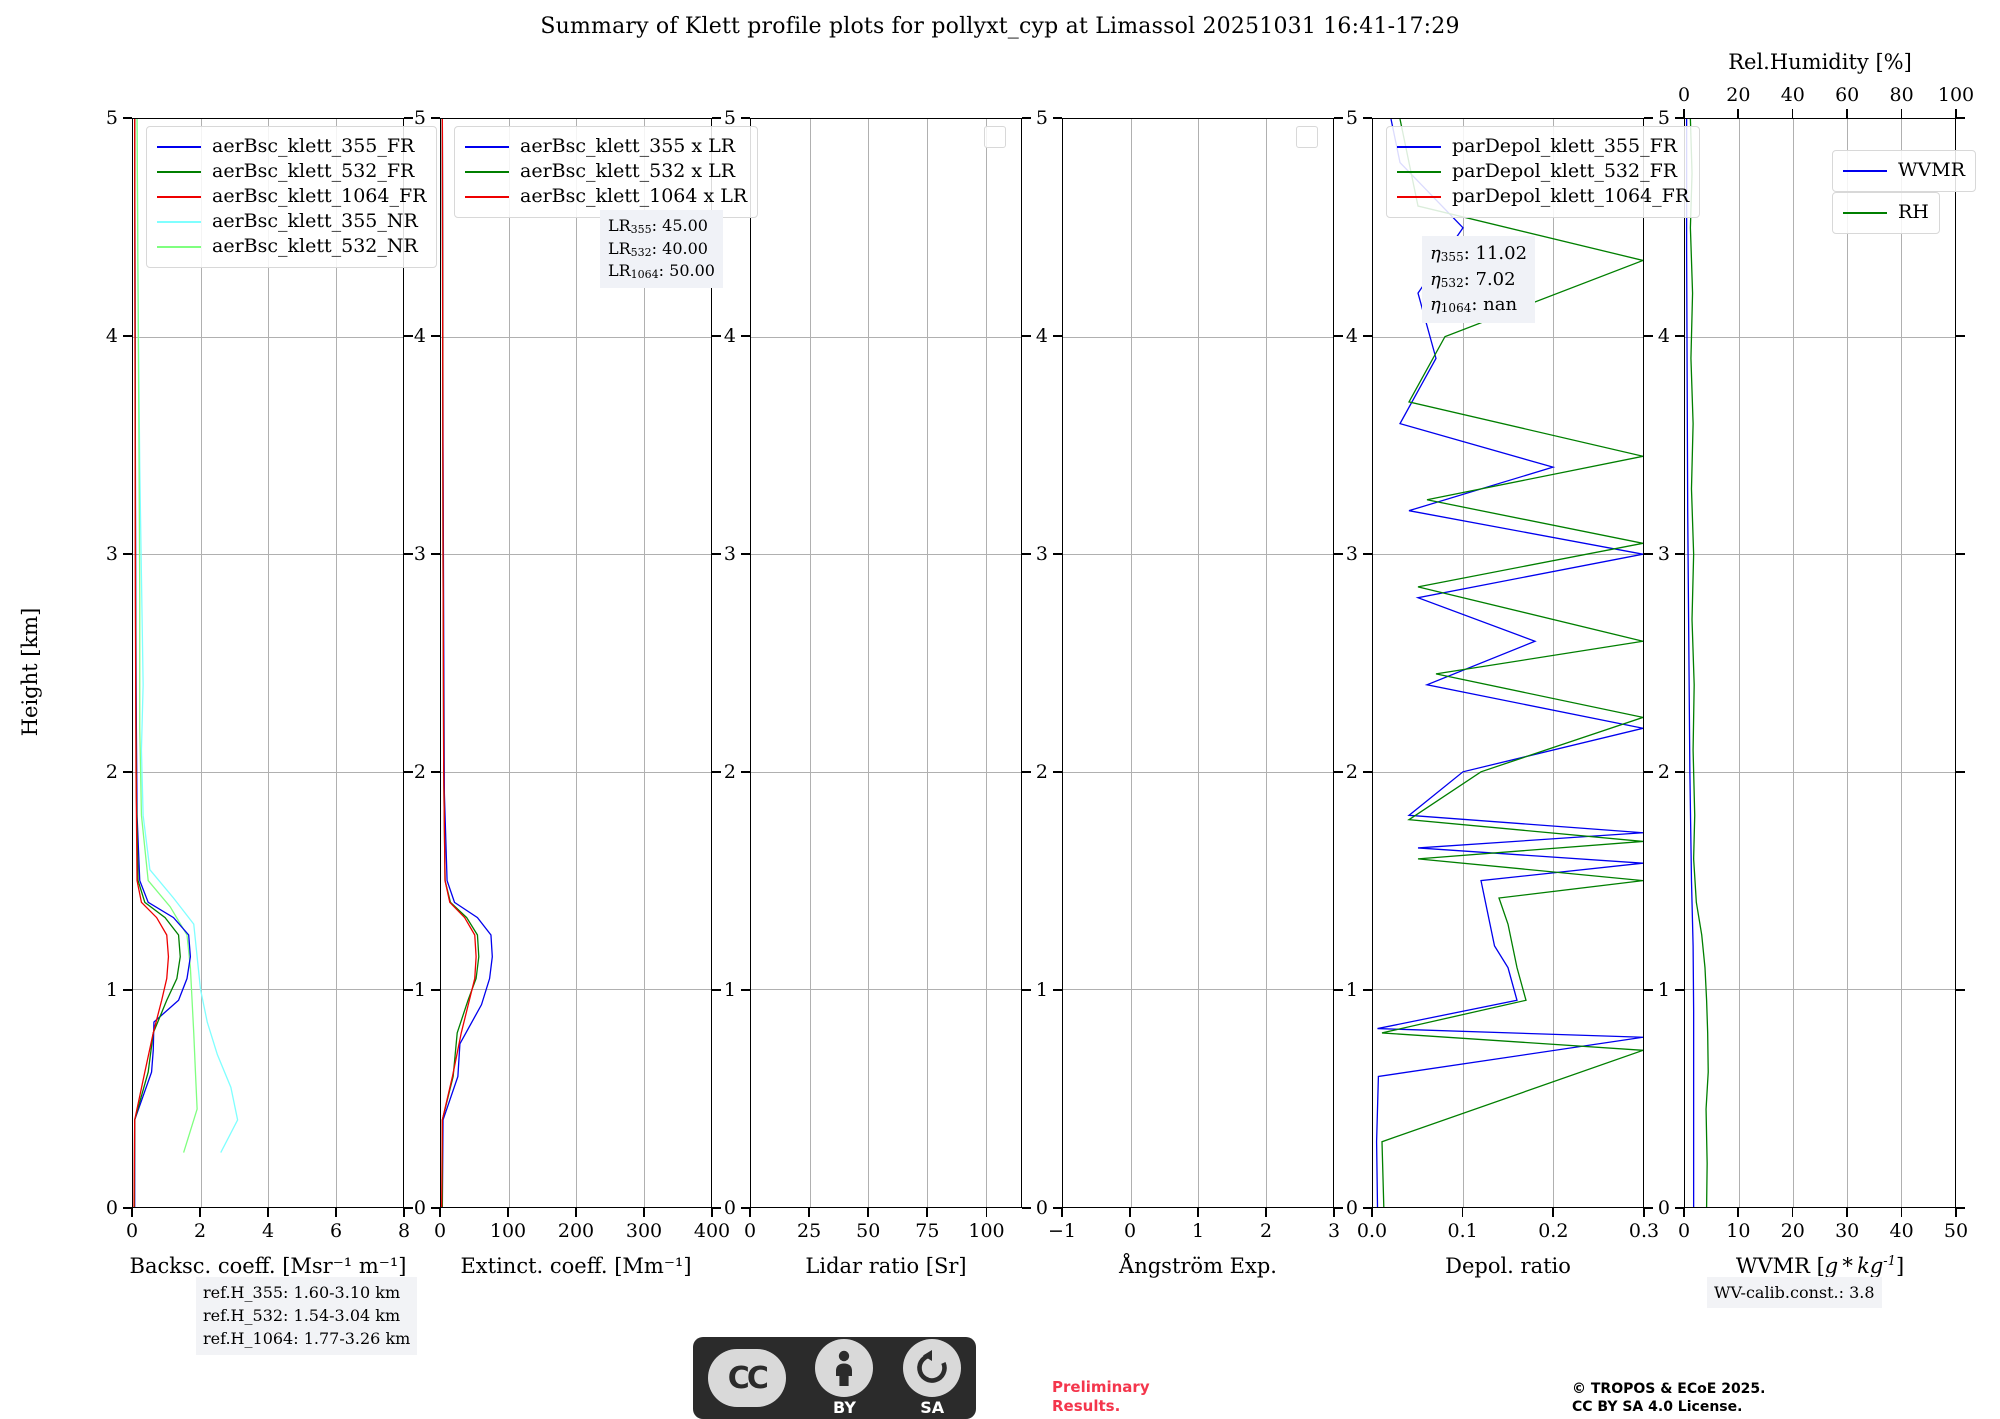 The image size is (2000, 1419). What do you see at coordinates (1904, 171) in the screenshot?
I see `legend-wvmr-rh-wvmr: WVMR` at bounding box center [1904, 171].